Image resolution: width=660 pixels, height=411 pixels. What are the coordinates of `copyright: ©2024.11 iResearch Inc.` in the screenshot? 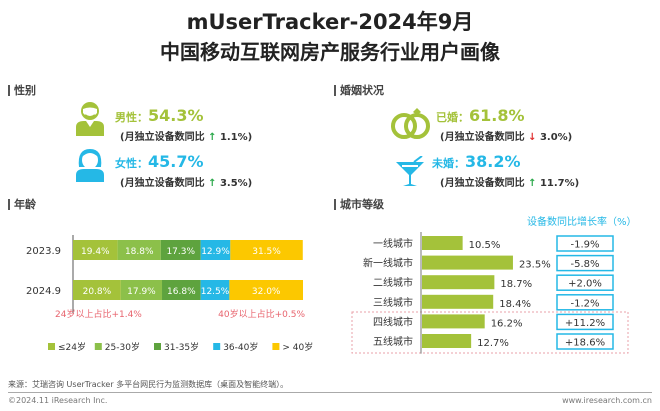 It's located at (58, 400).